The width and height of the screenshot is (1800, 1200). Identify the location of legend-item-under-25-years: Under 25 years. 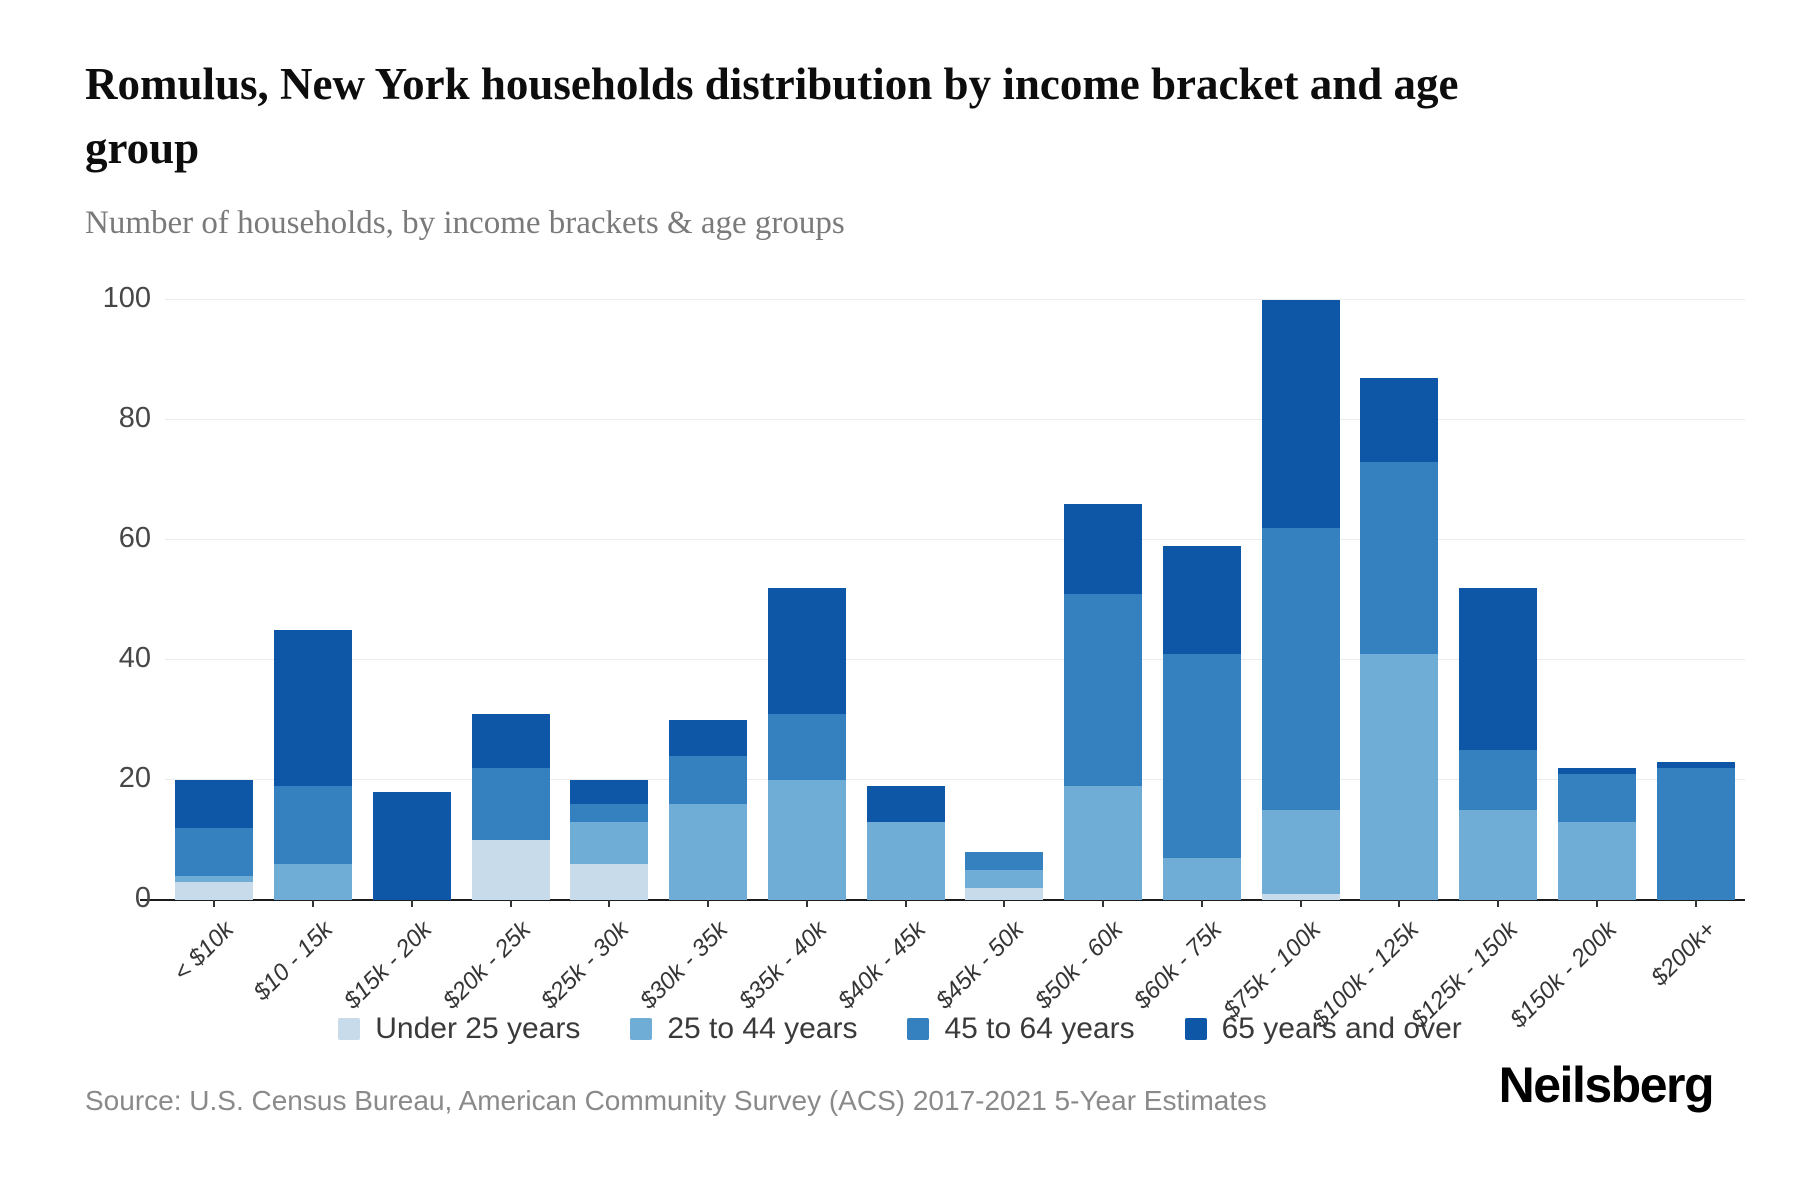
(459, 1029).